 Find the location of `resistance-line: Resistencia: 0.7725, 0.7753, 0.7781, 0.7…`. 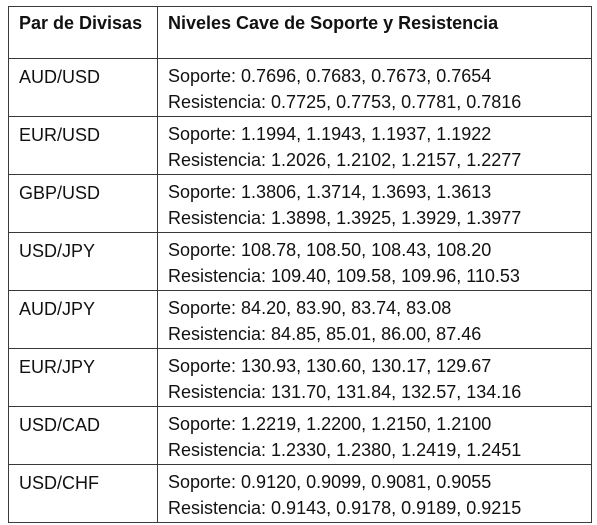

resistance-line: Resistencia: 0.7725, 0.7753, 0.7781, 0.7… is located at coordinates (345, 102).